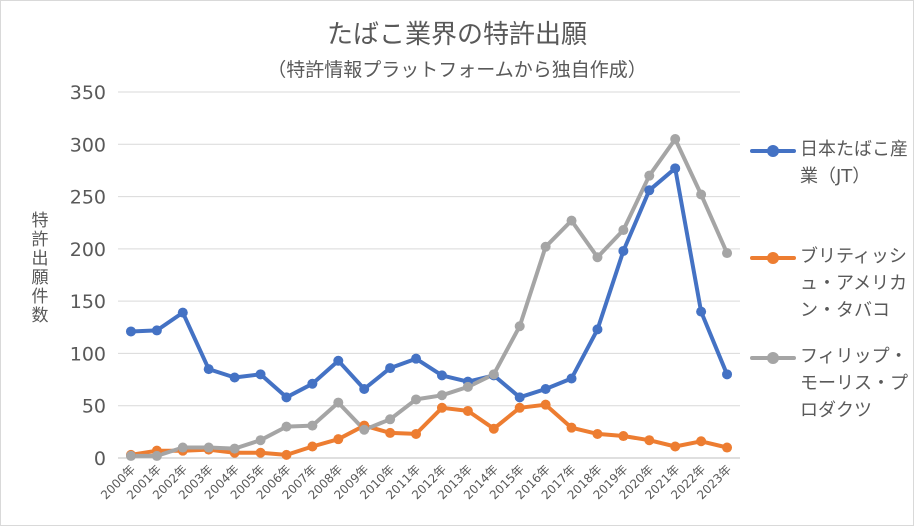 This screenshot has width=914, height=526. I want to click on legend-item-pmp: フィリップ・モーリス・プロダクツ, so click(831, 385).